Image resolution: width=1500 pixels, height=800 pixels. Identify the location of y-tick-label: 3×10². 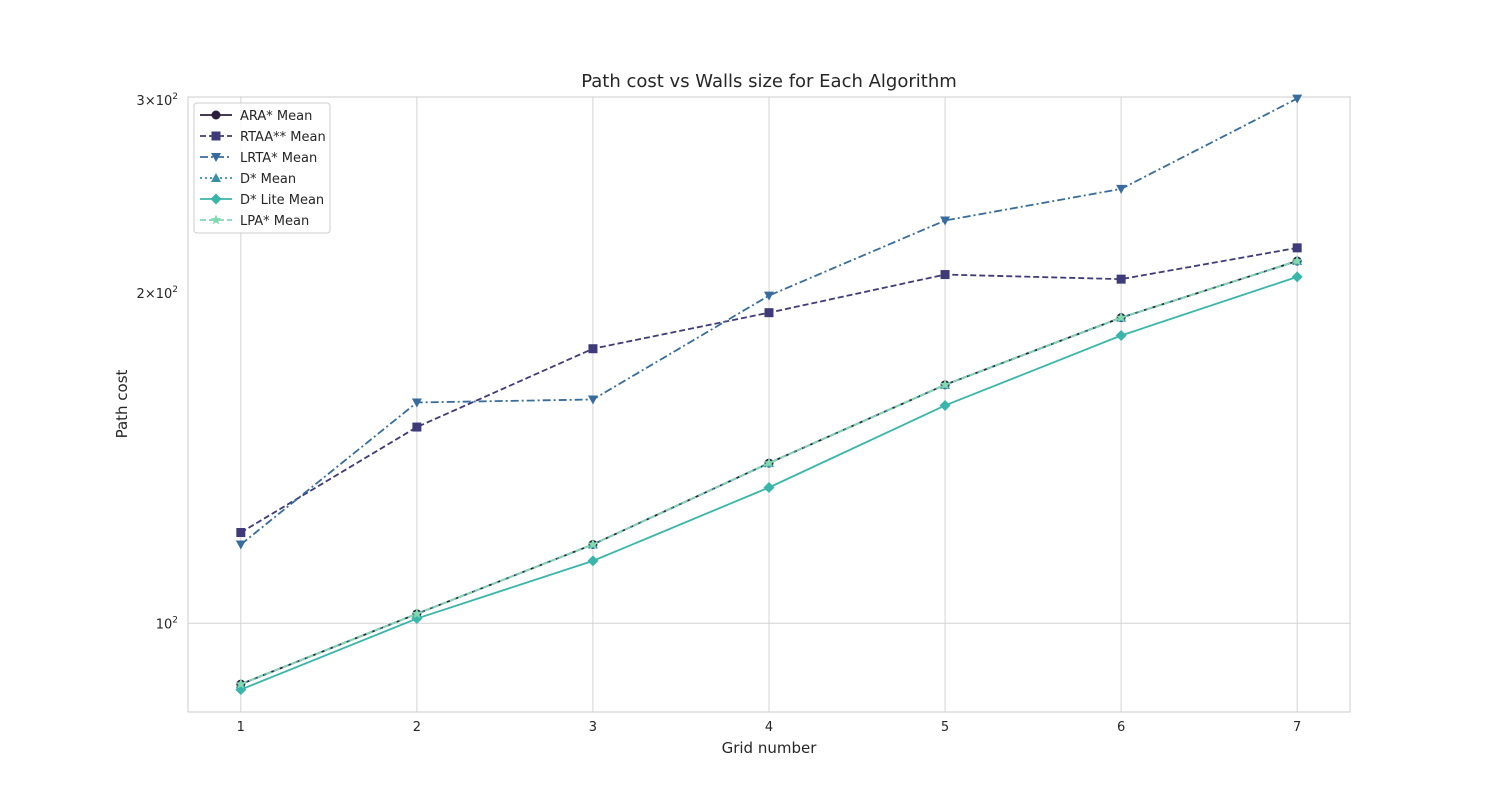
(157, 100).